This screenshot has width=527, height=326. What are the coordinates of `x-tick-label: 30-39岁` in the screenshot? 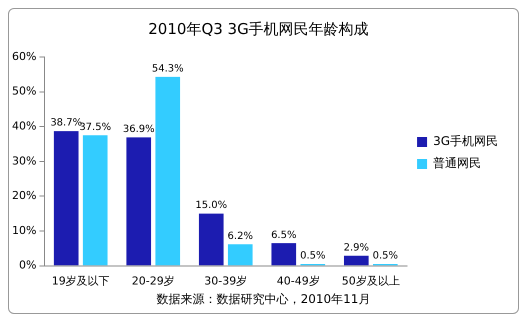 It's located at (226, 281).